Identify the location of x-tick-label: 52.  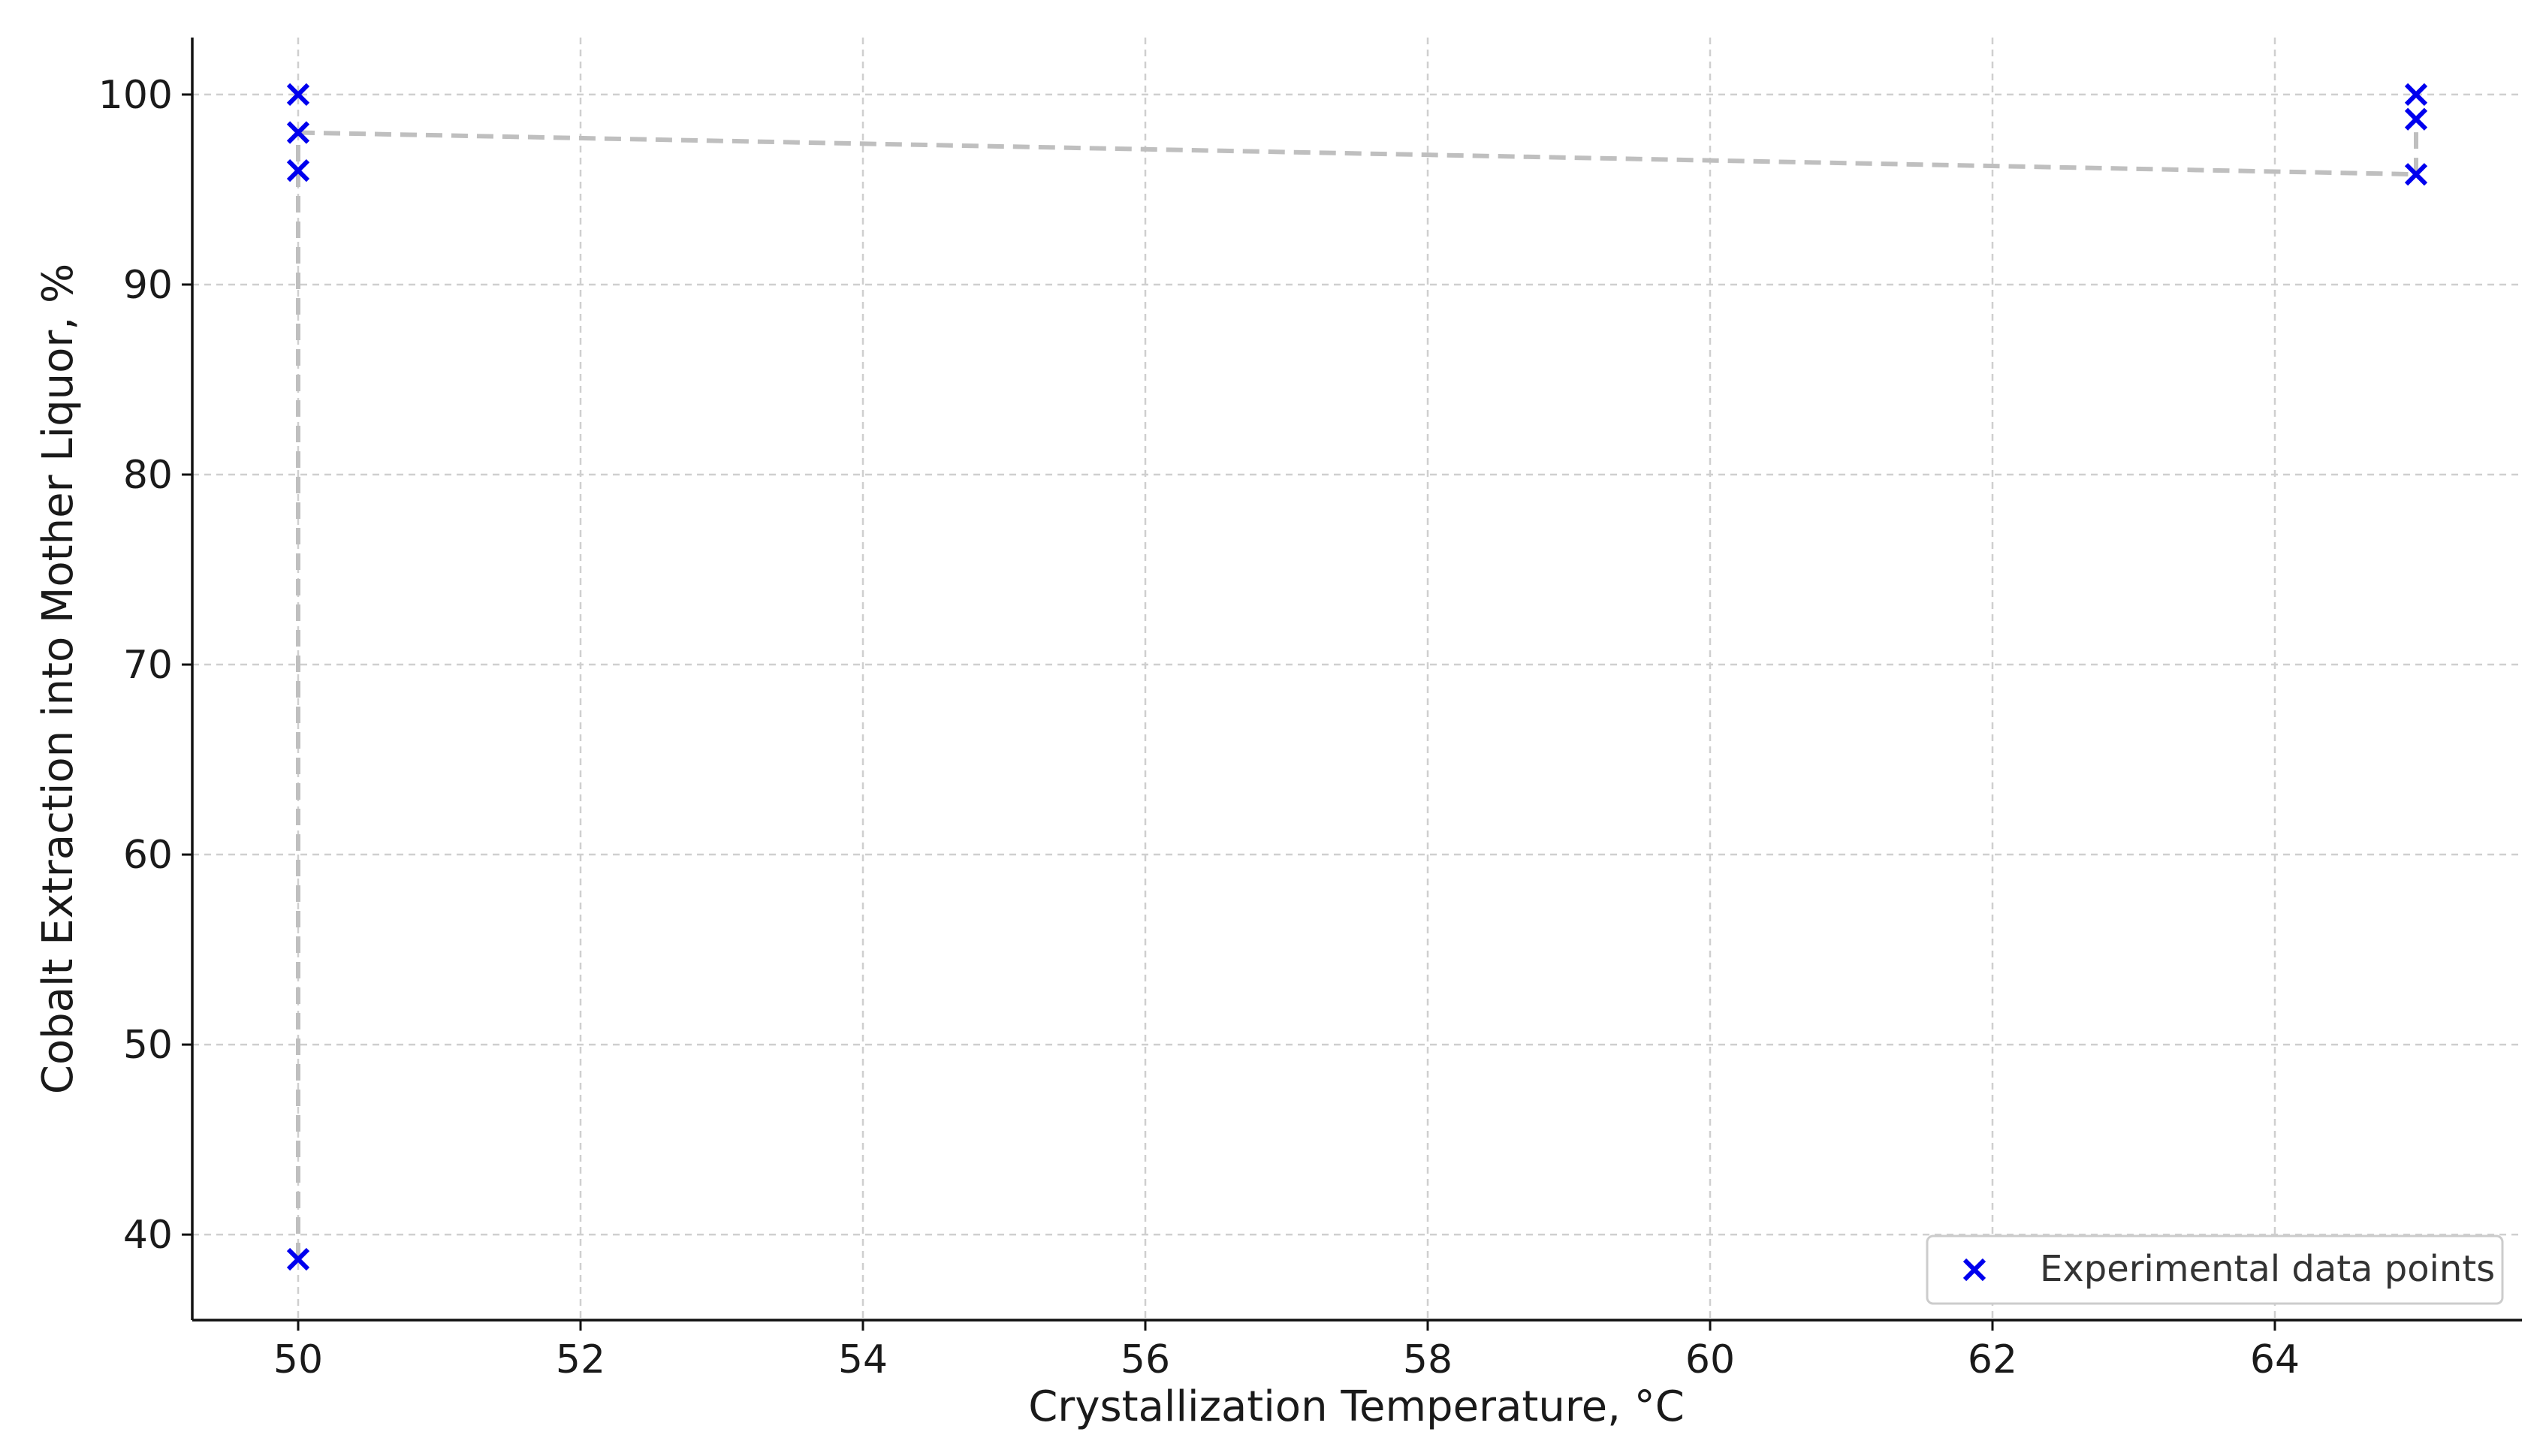
(580, 1359).